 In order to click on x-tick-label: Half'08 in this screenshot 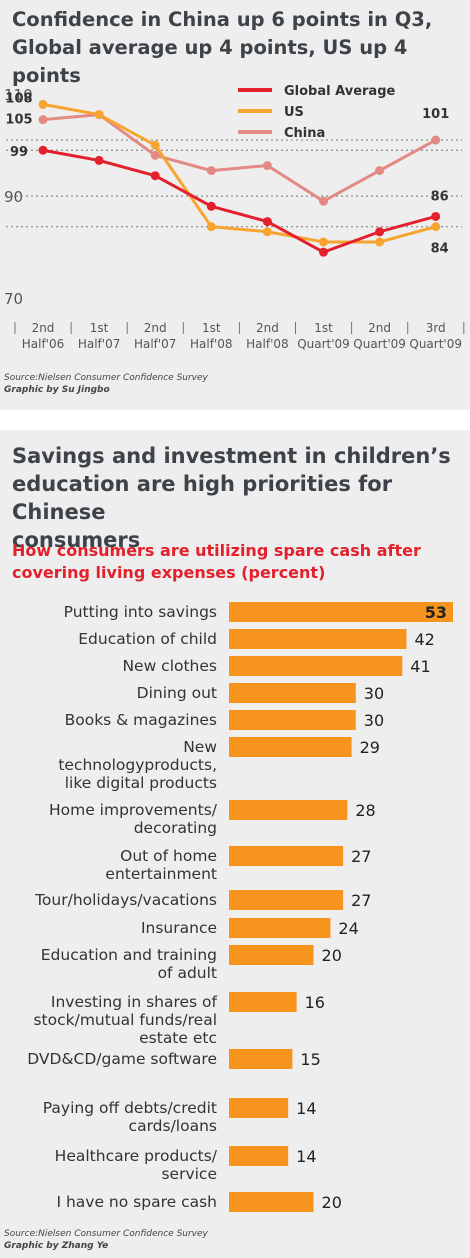, I will do `click(211, 344)`.